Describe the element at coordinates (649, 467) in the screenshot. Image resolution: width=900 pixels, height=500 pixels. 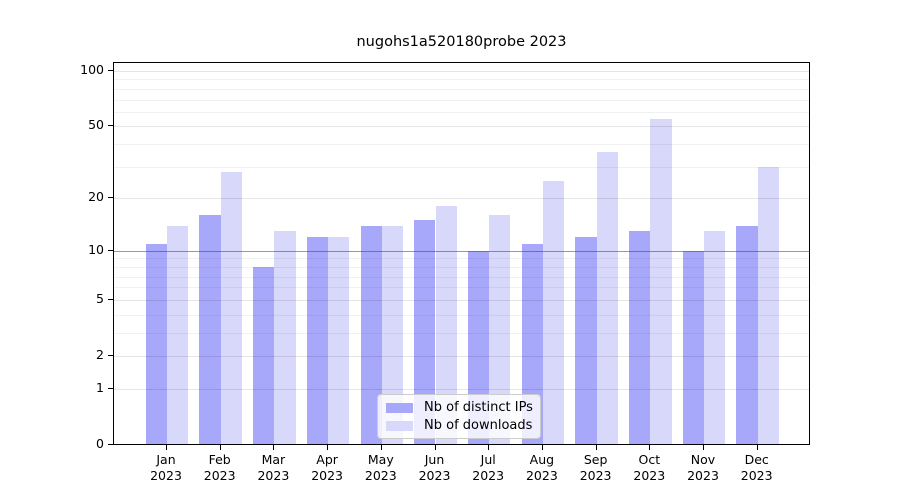
I see `x-axis-label-oct: Oct 2023` at that location.